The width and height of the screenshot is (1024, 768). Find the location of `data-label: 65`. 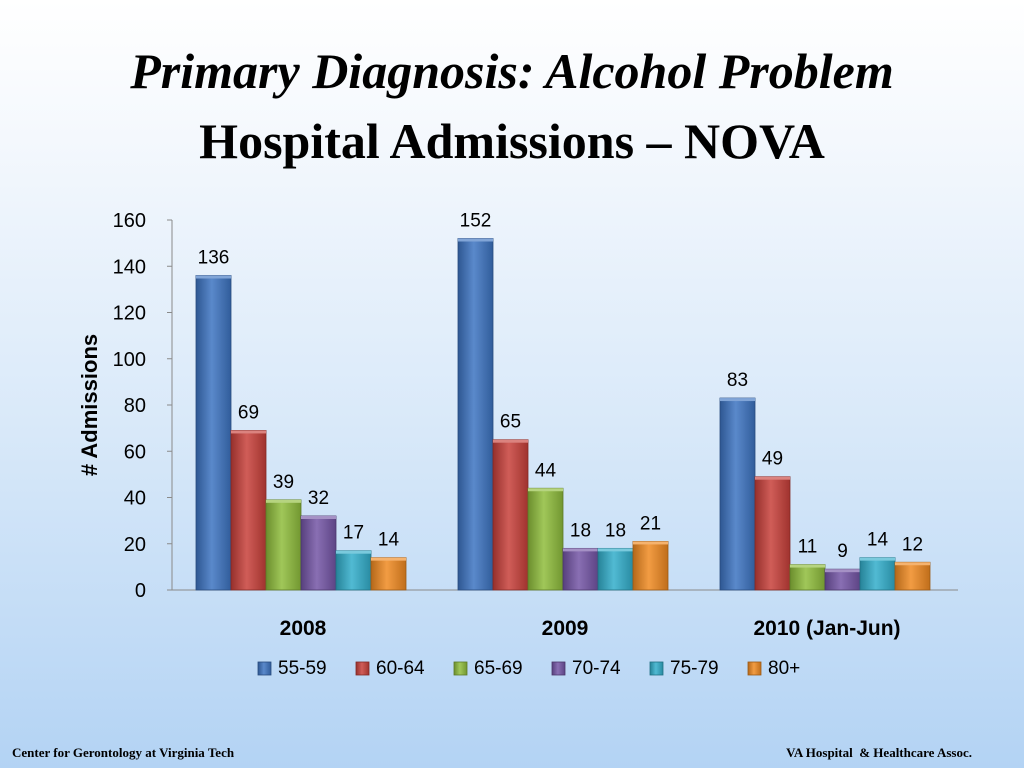

data-label: 65 is located at coordinates (510, 422).